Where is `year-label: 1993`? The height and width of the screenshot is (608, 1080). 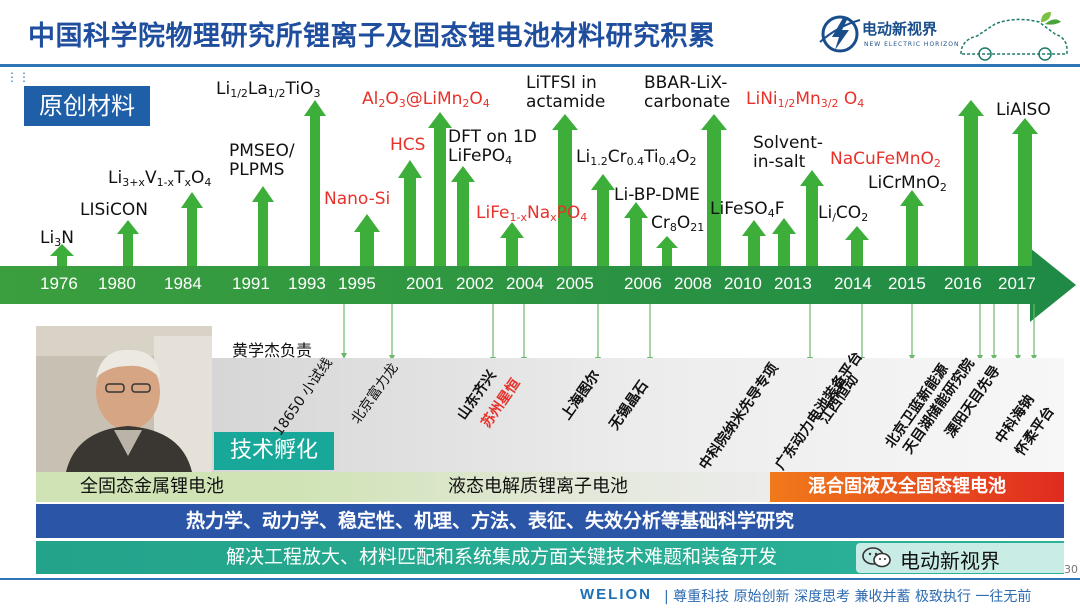 year-label: 1993 is located at coordinates (307, 283).